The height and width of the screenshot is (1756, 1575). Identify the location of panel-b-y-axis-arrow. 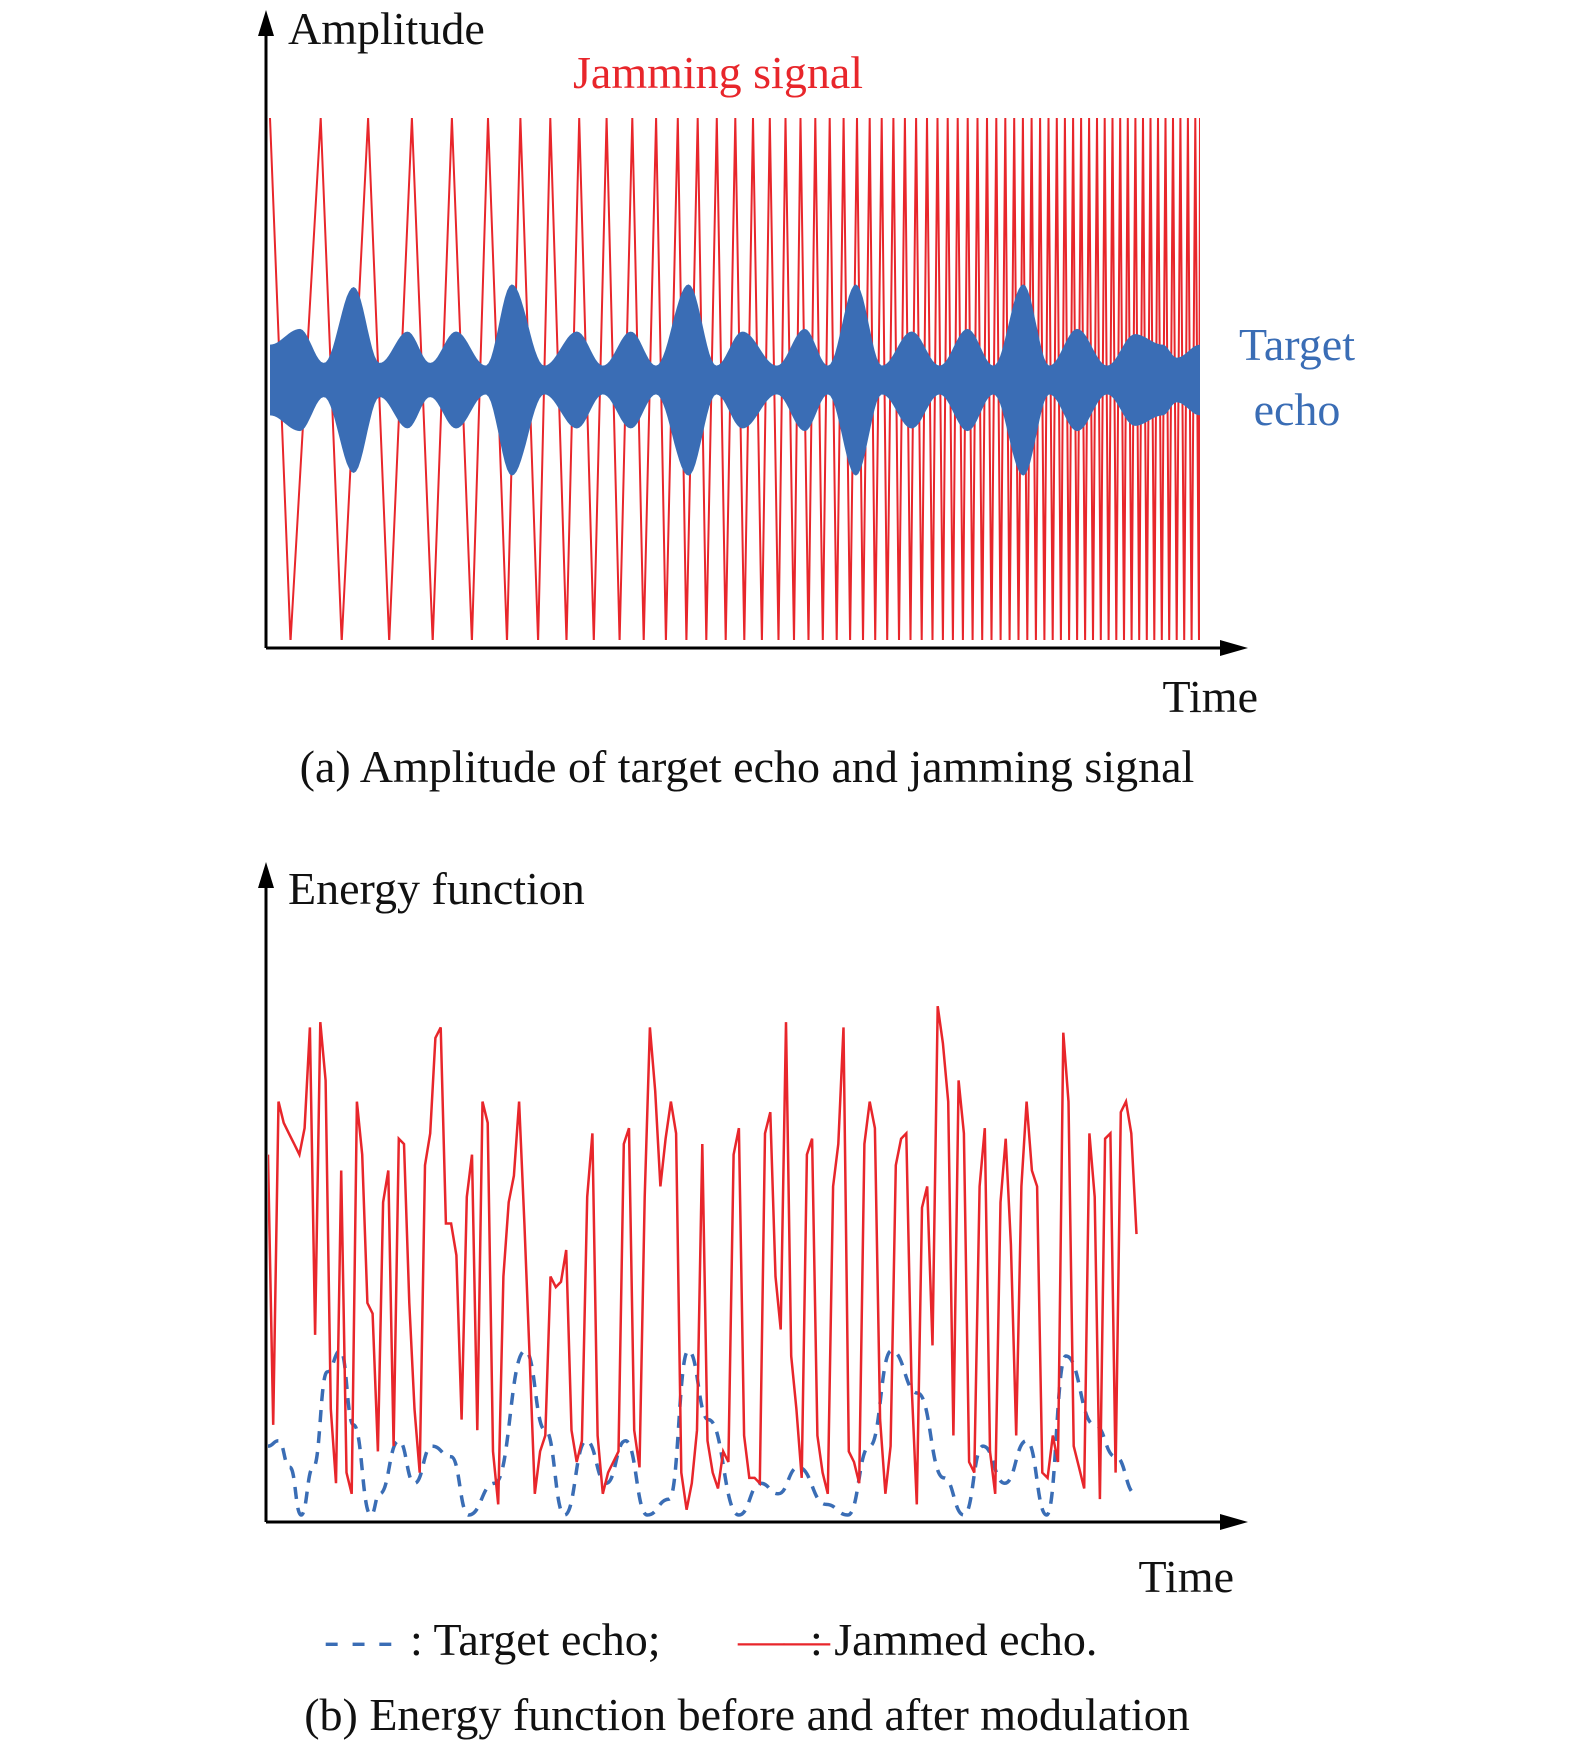
(266, 875).